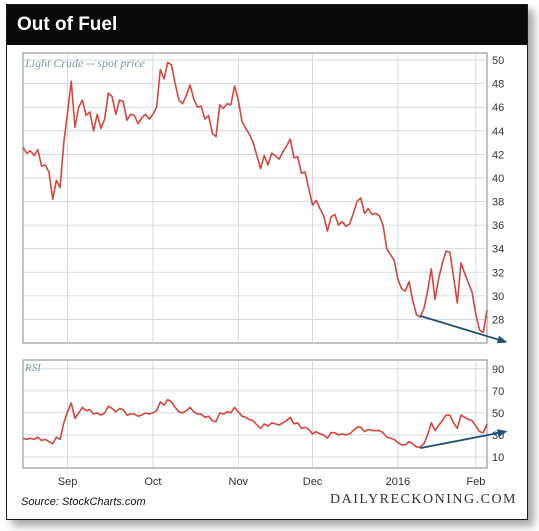  Describe the element at coordinates (398, 482) in the screenshot. I see `month-label: 2016` at that location.